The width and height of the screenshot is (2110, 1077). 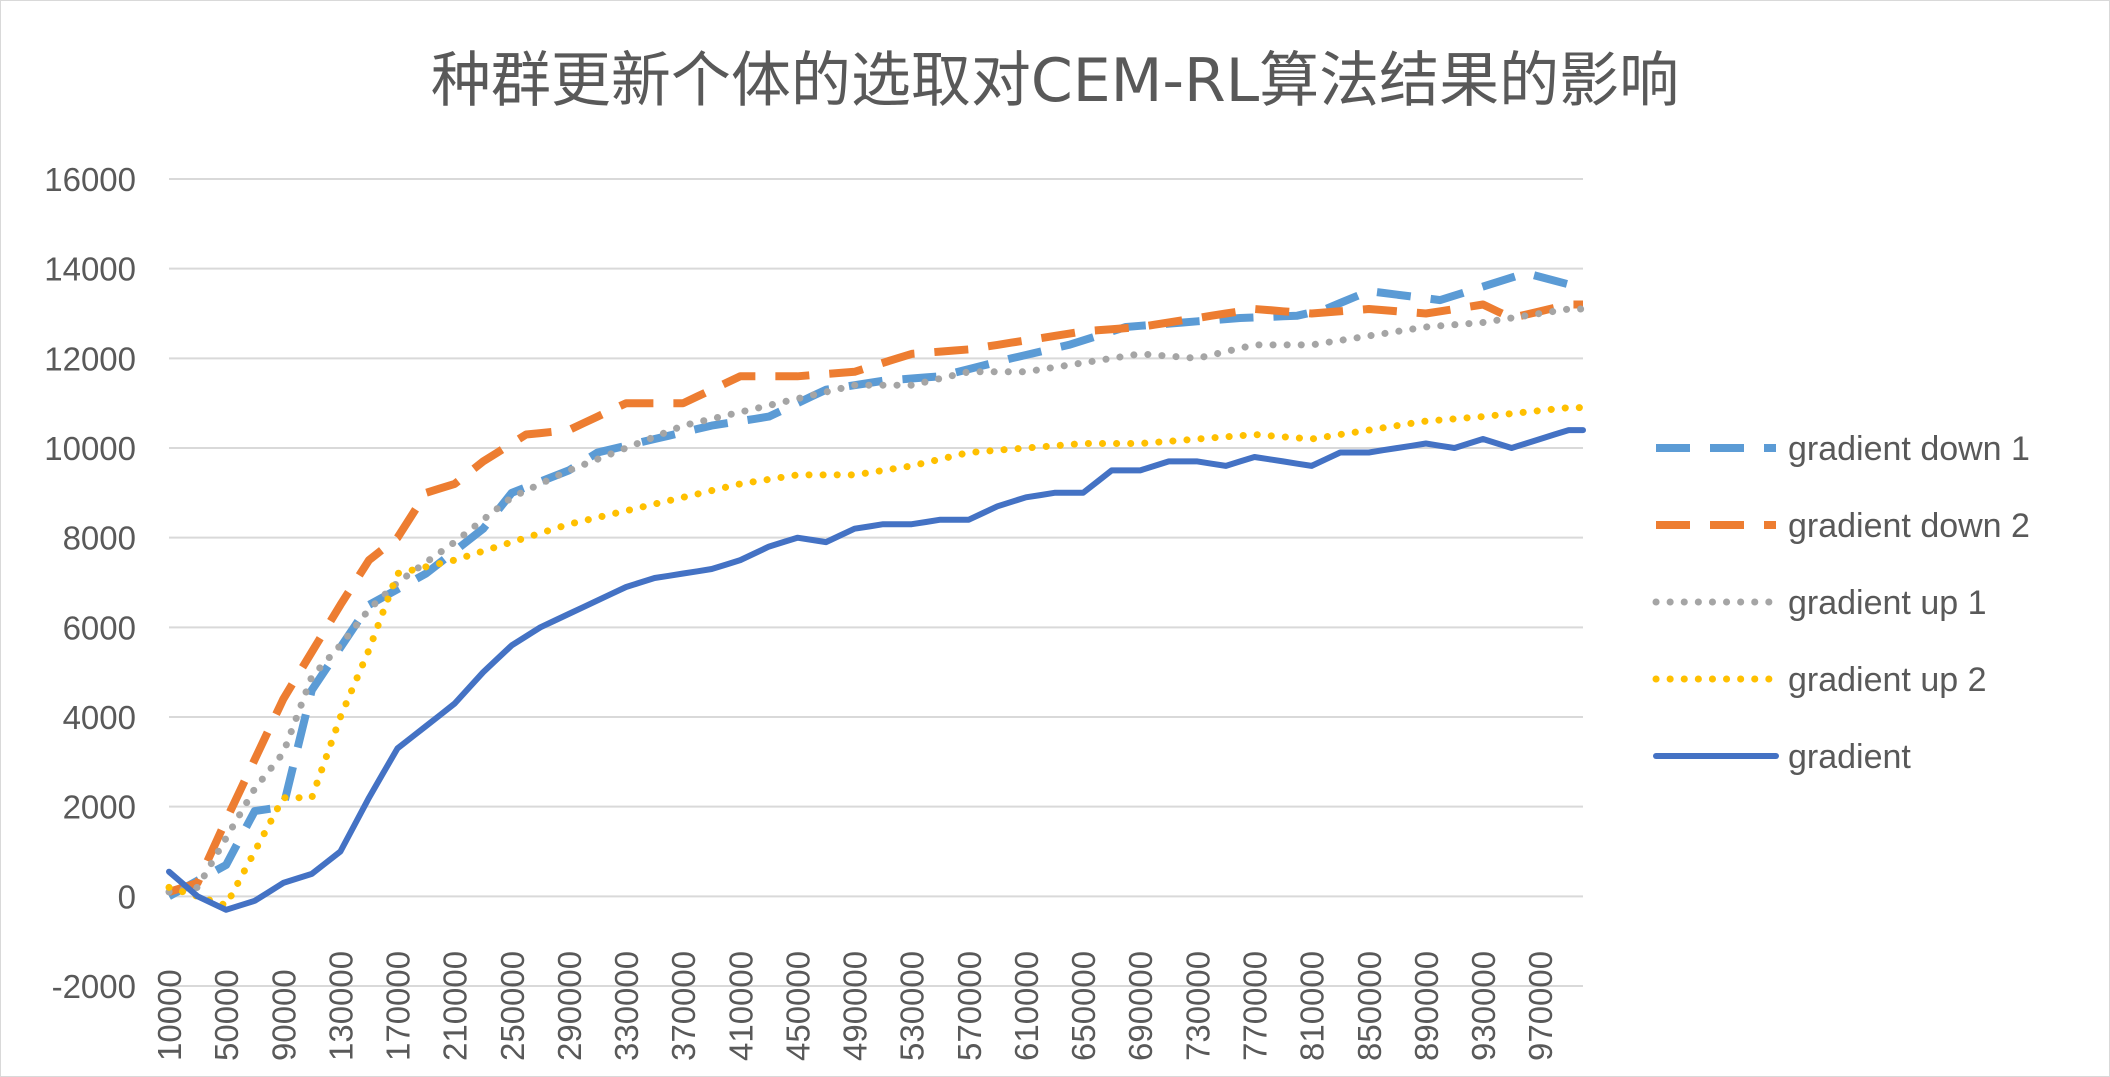 What do you see at coordinates (90, 269) in the screenshot?
I see `y-tick-label: 14000` at bounding box center [90, 269].